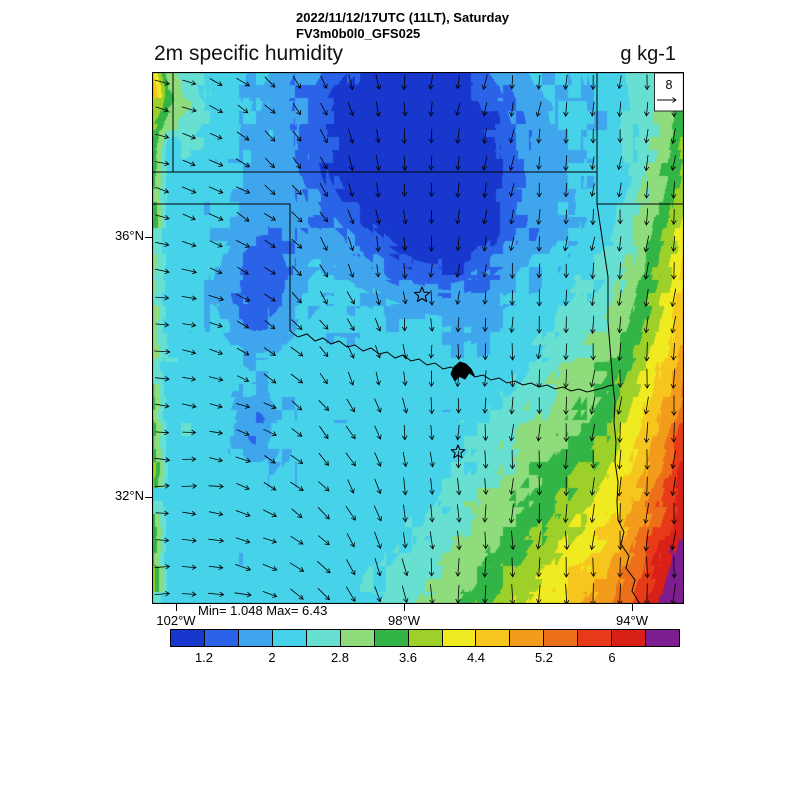 The height and width of the screenshot is (800, 800). What do you see at coordinates (476, 657) in the screenshot?
I see `colorbar-tick-label: 4.4` at bounding box center [476, 657].